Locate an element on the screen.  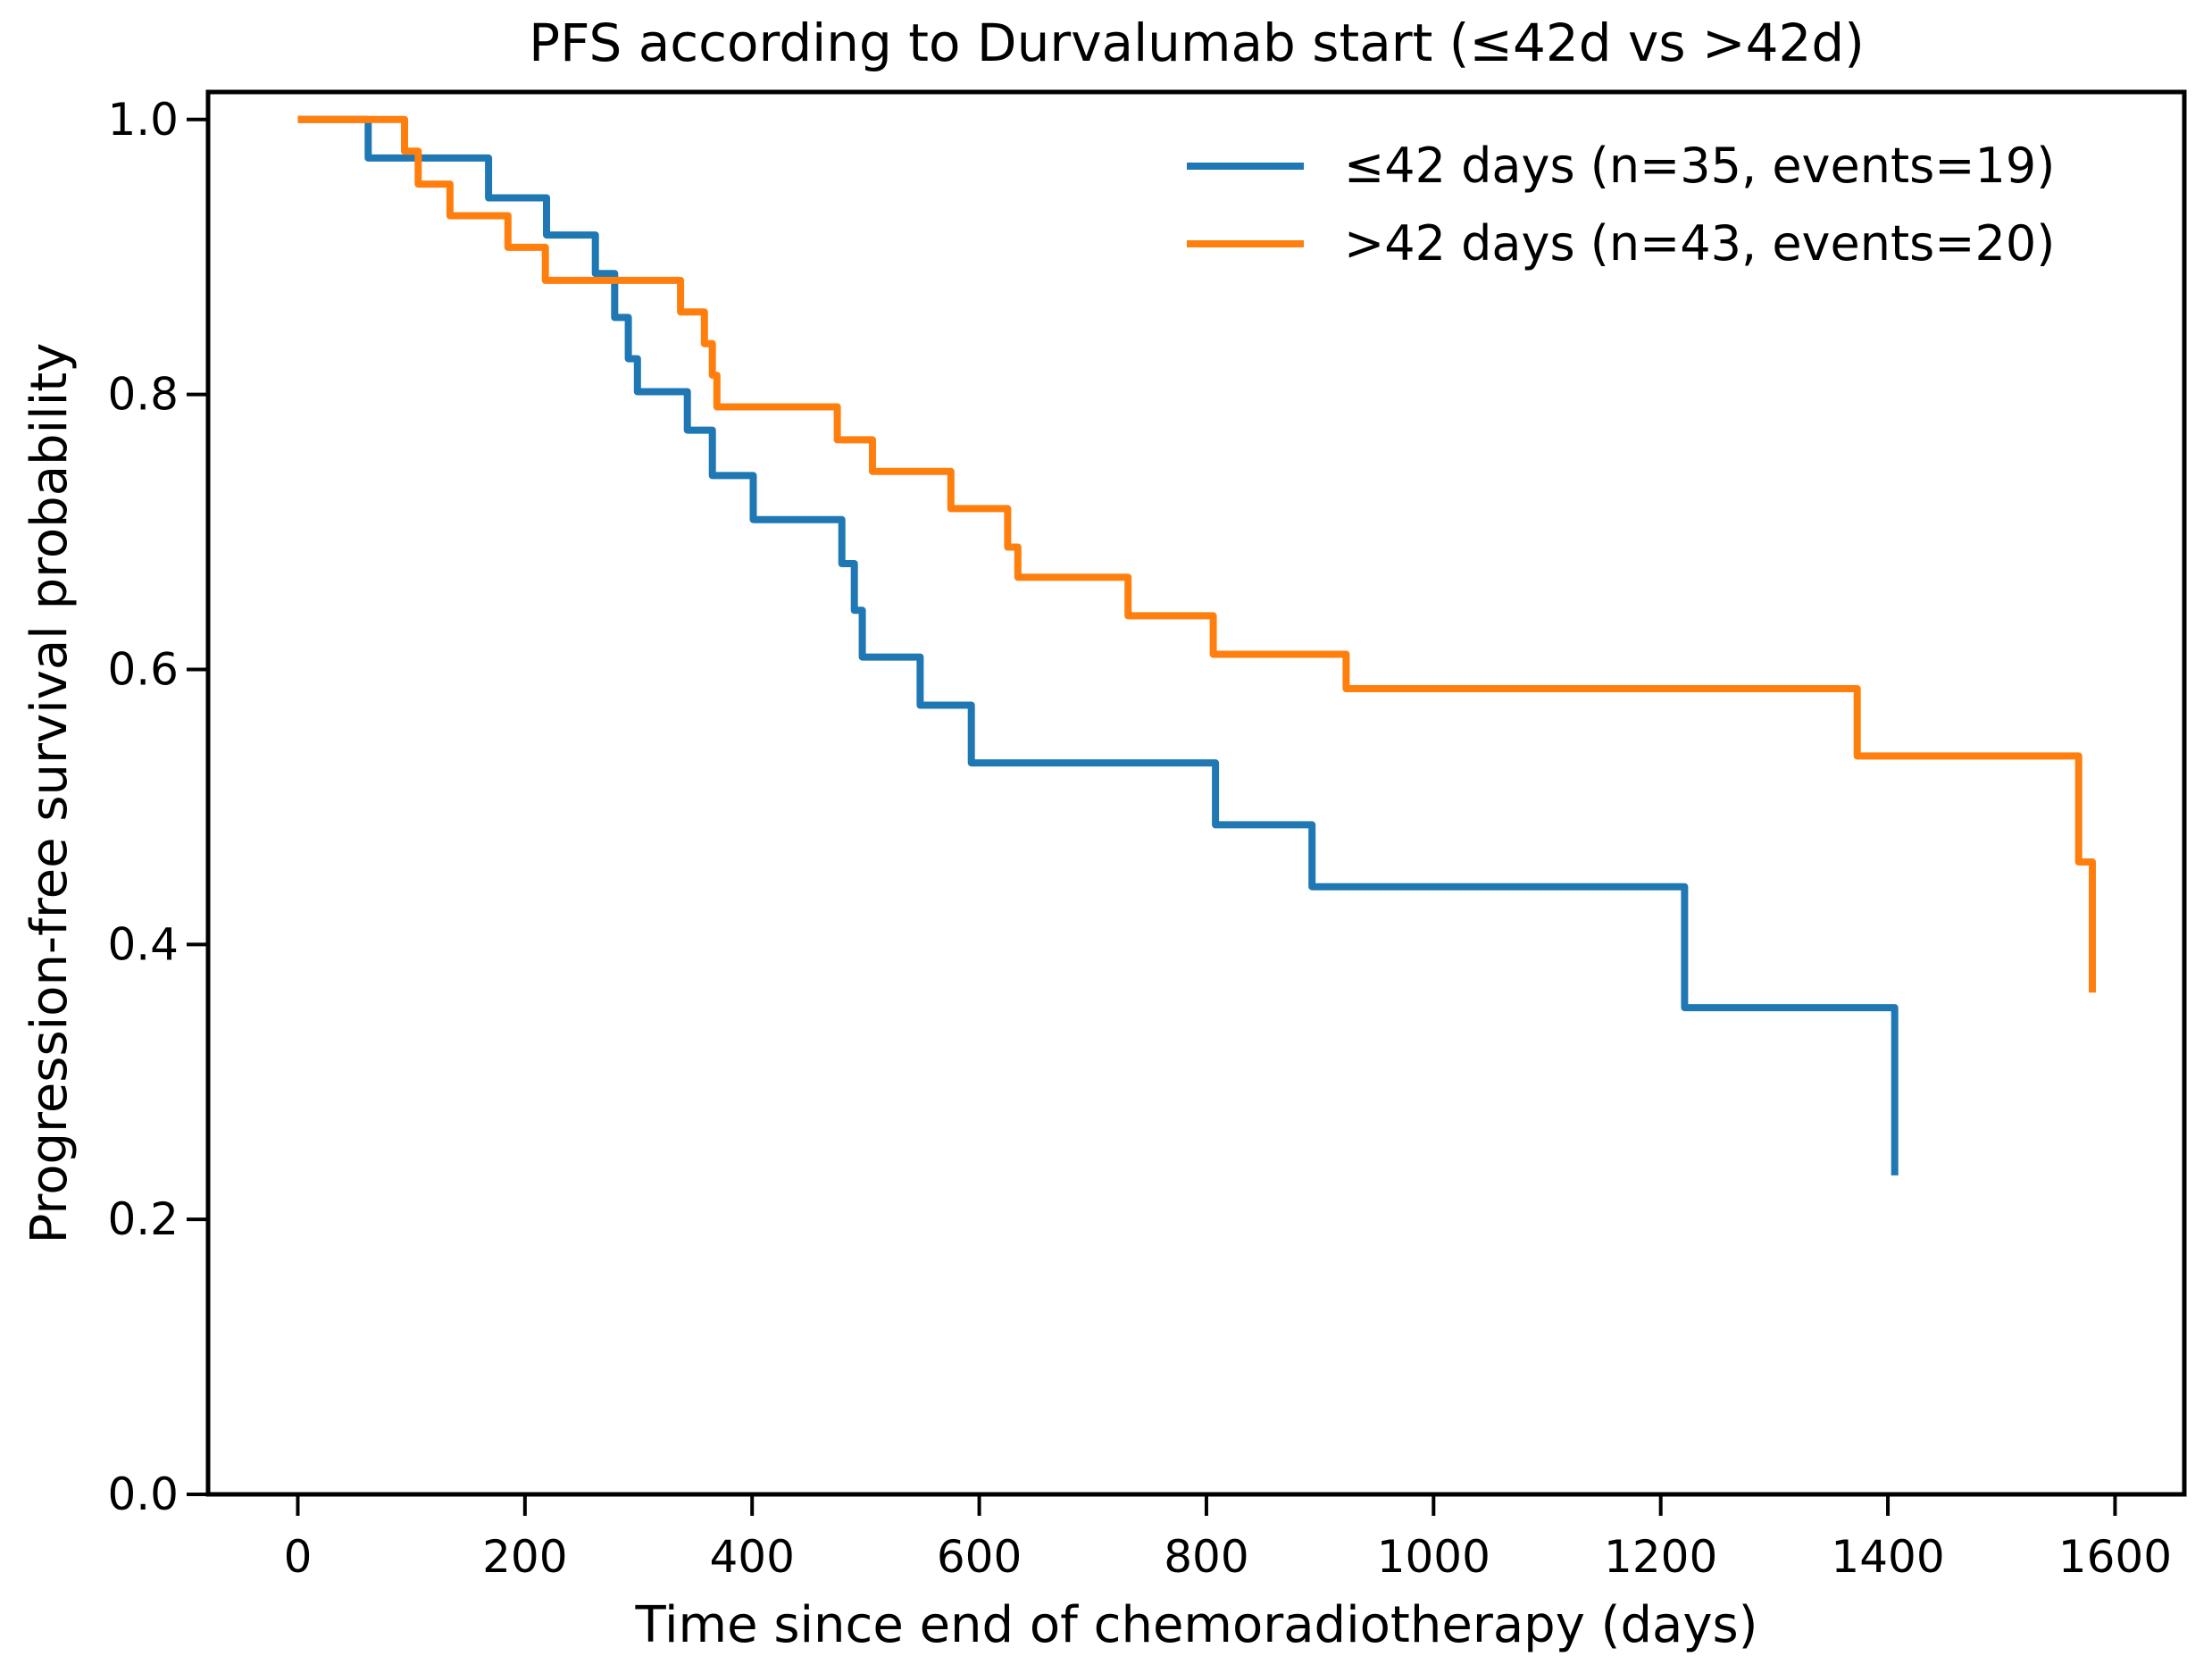
y-axis-ticks: 0.0 0.2 0.4 0.6 0.8 1.0 is located at coordinates (156, 807).